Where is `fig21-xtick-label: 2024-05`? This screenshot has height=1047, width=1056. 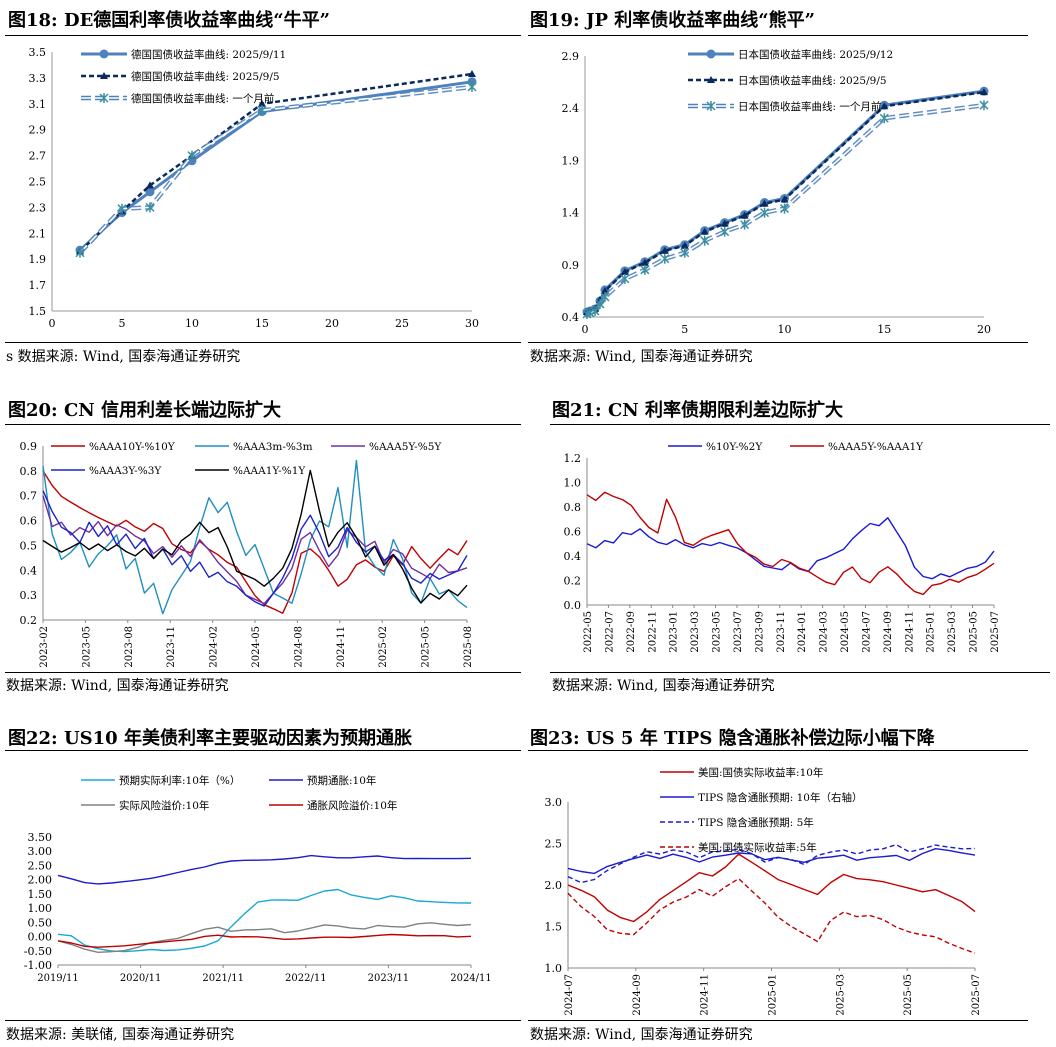
fig21-xtick-label: 2024-05 is located at coordinates (845, 632).